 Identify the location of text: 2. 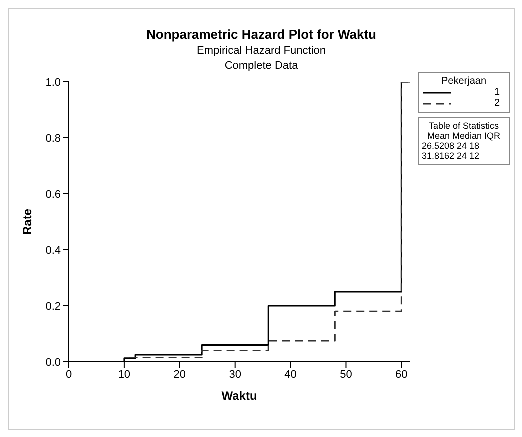
(497, 103).